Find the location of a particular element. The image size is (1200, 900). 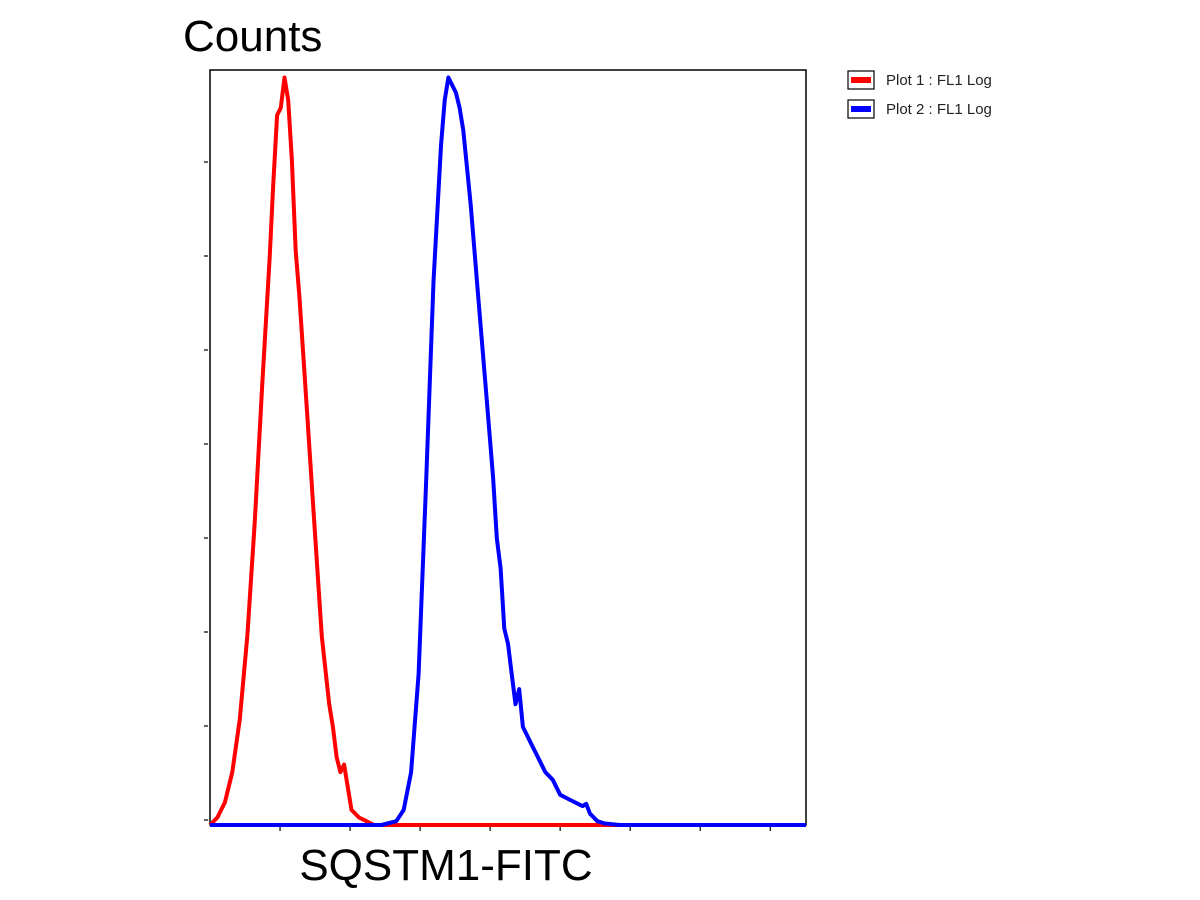

legend-label-1: Plot 1 : FL1 Log is located at coordinates (939, 80).